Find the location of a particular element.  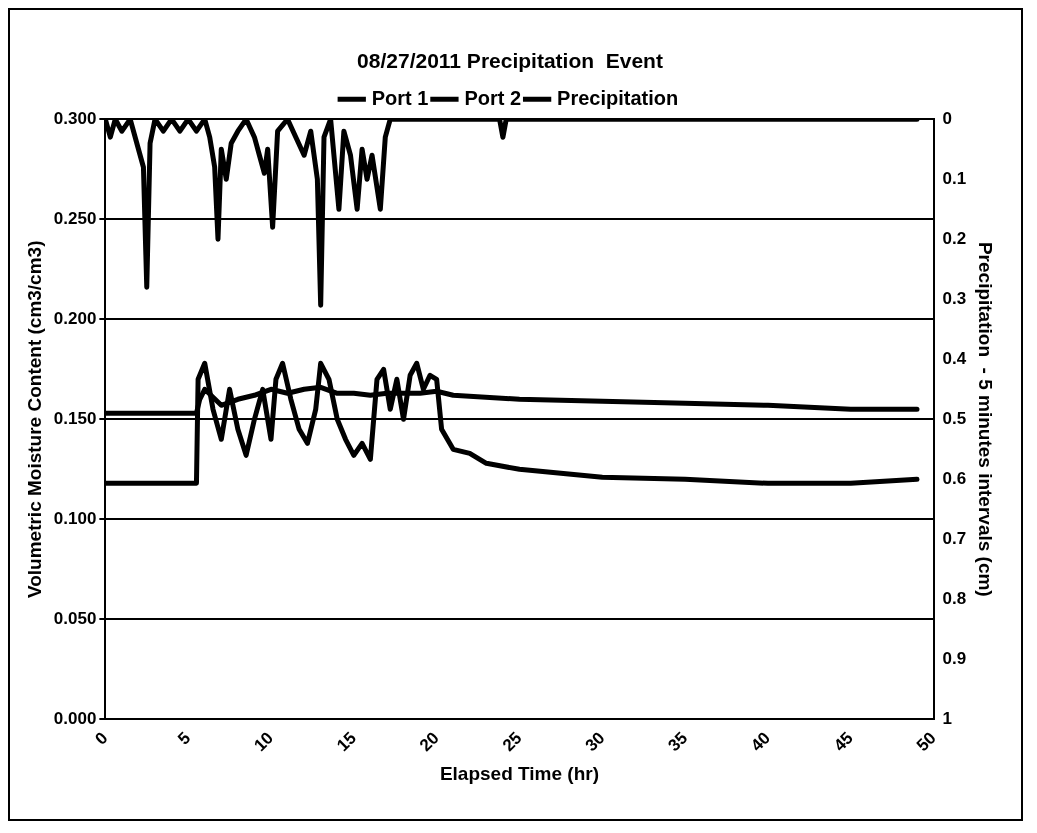

y2-tick-label: 0 is located at coordinates (947, 118).